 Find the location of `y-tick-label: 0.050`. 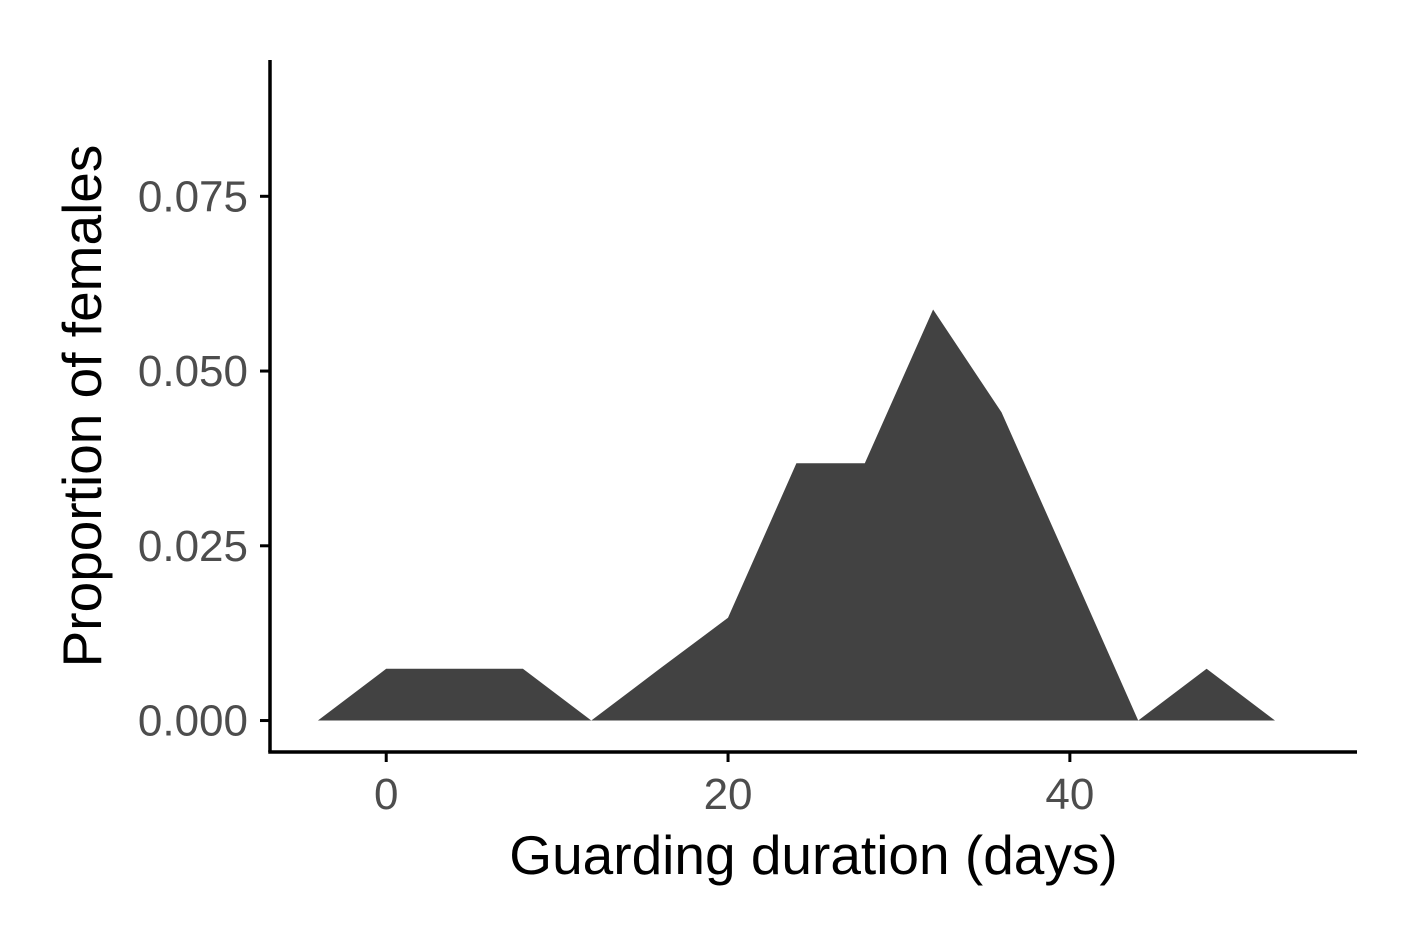

y-tick-label: 0.050 is located at coordinates (193, 371).